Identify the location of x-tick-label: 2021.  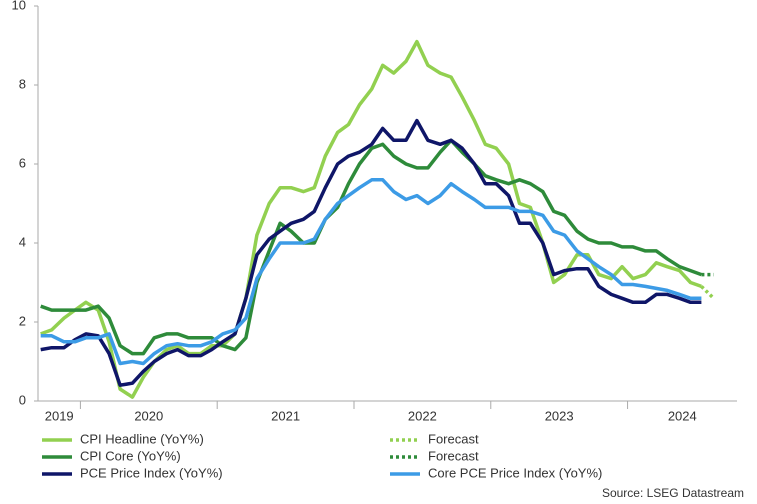
(285, 415).